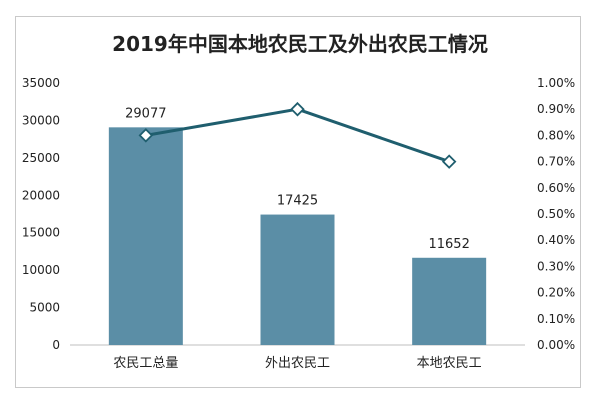  I want to click on y-left-tick-label: 30000, so click(41, 120).